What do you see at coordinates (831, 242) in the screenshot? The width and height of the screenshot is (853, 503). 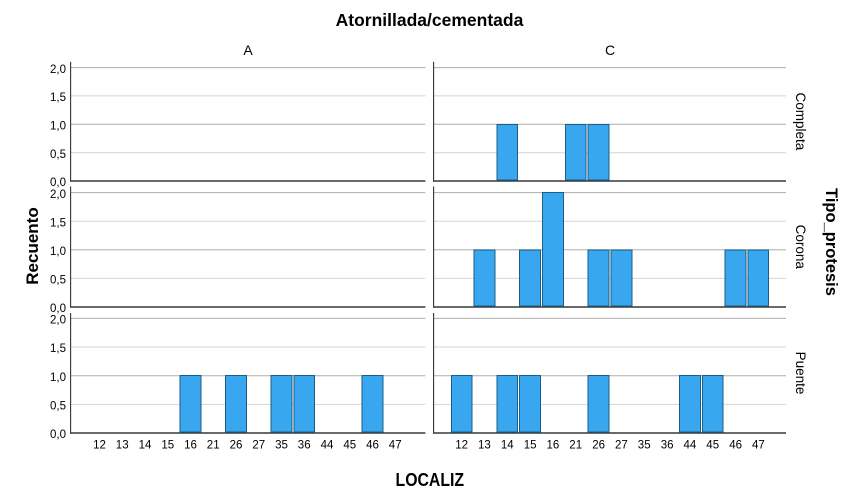 I see `svg-text: Tipo_protesis` at bounding box center [831, 242].